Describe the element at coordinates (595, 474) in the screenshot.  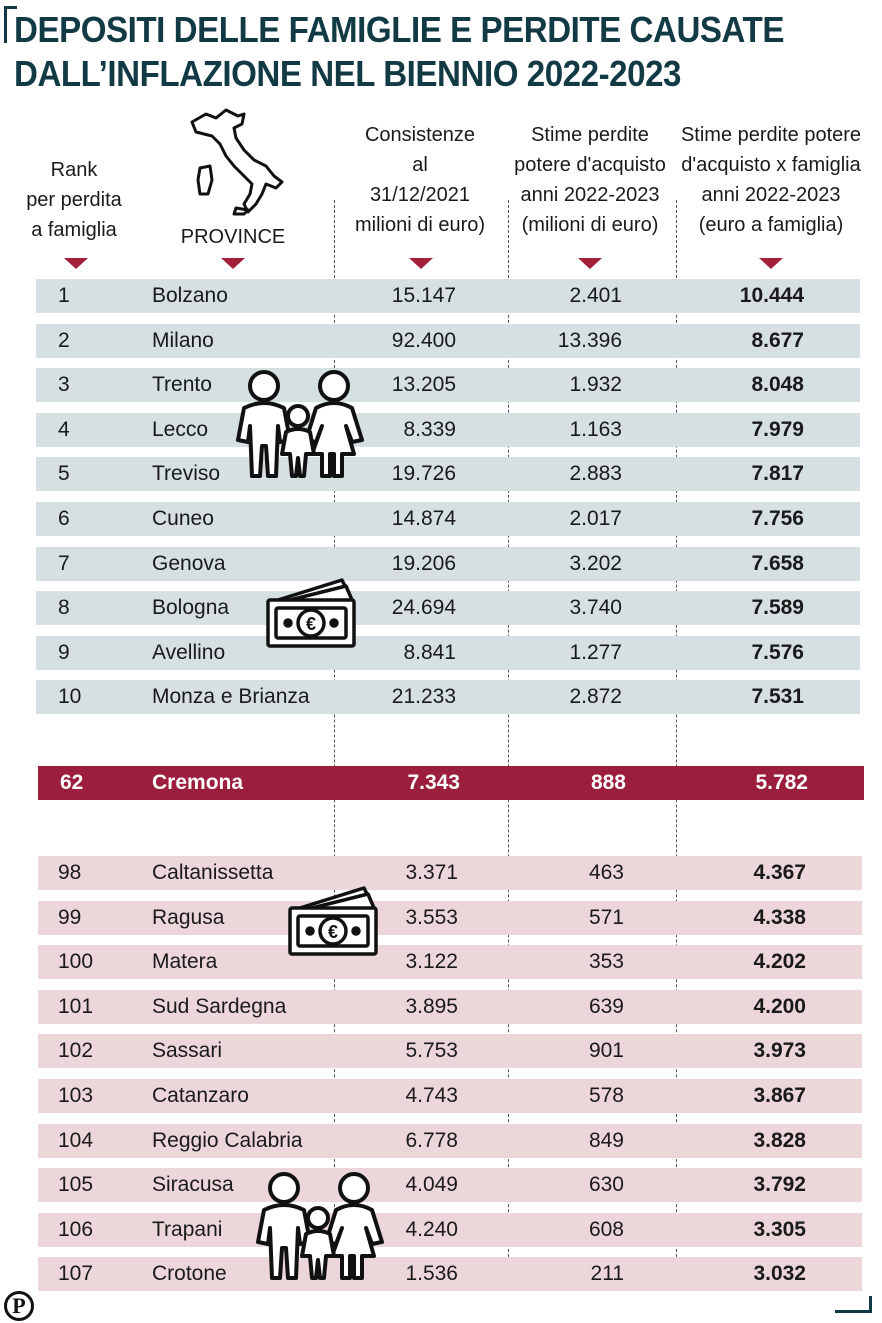
I see `perdite-cell: 2.883` at that location.